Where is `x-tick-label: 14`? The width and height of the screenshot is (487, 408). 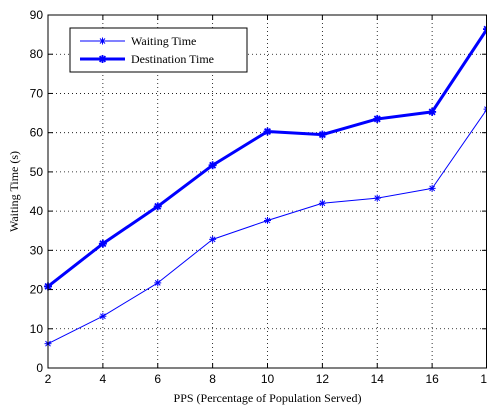 x-tick-label: 14 is located at coordinates (378, 379).